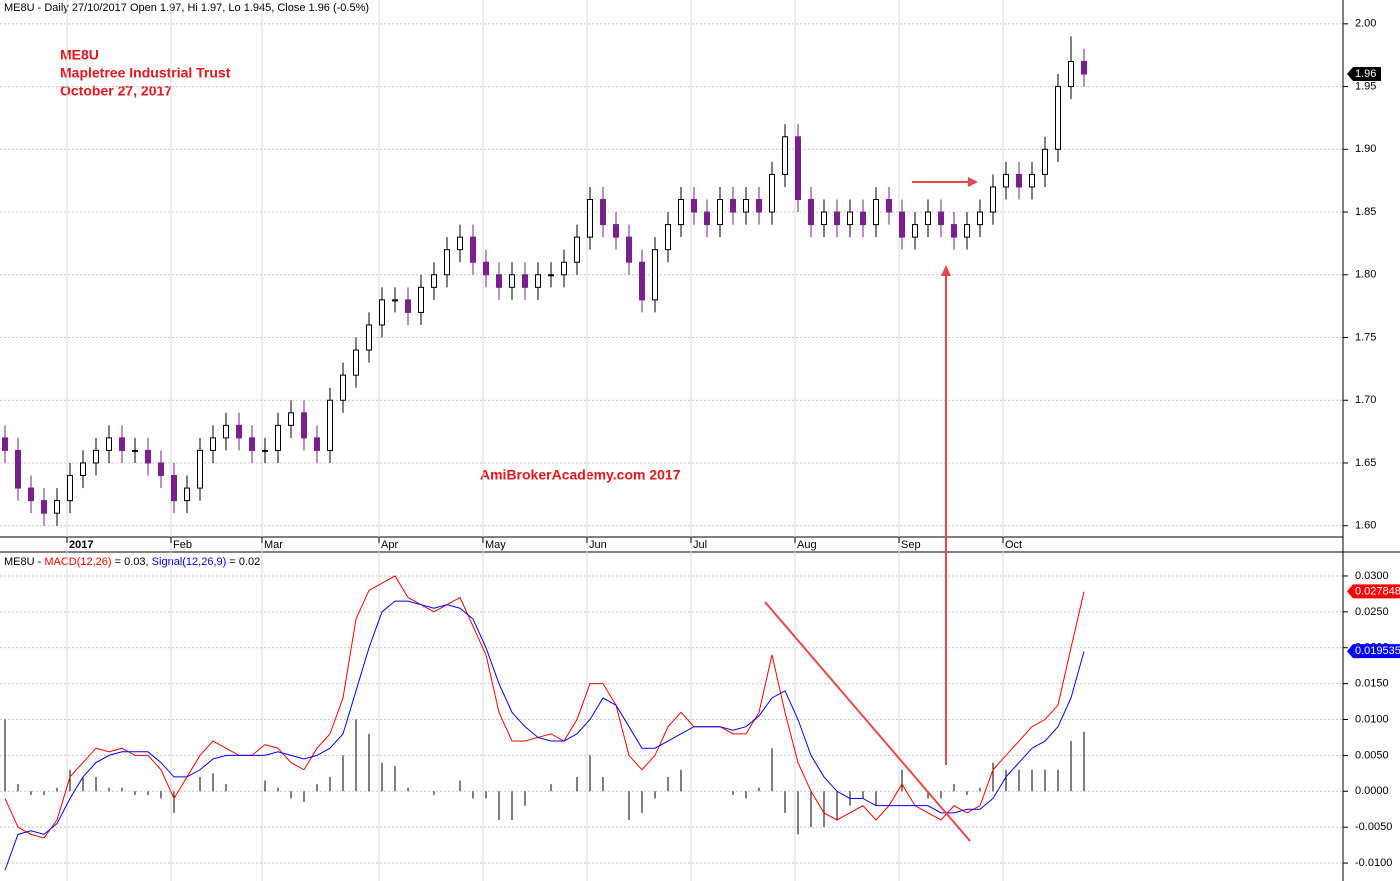 The width and height of the screenshot is (1400, 881). I want to click on legend-value: = 0.03,, so click(132, 562).